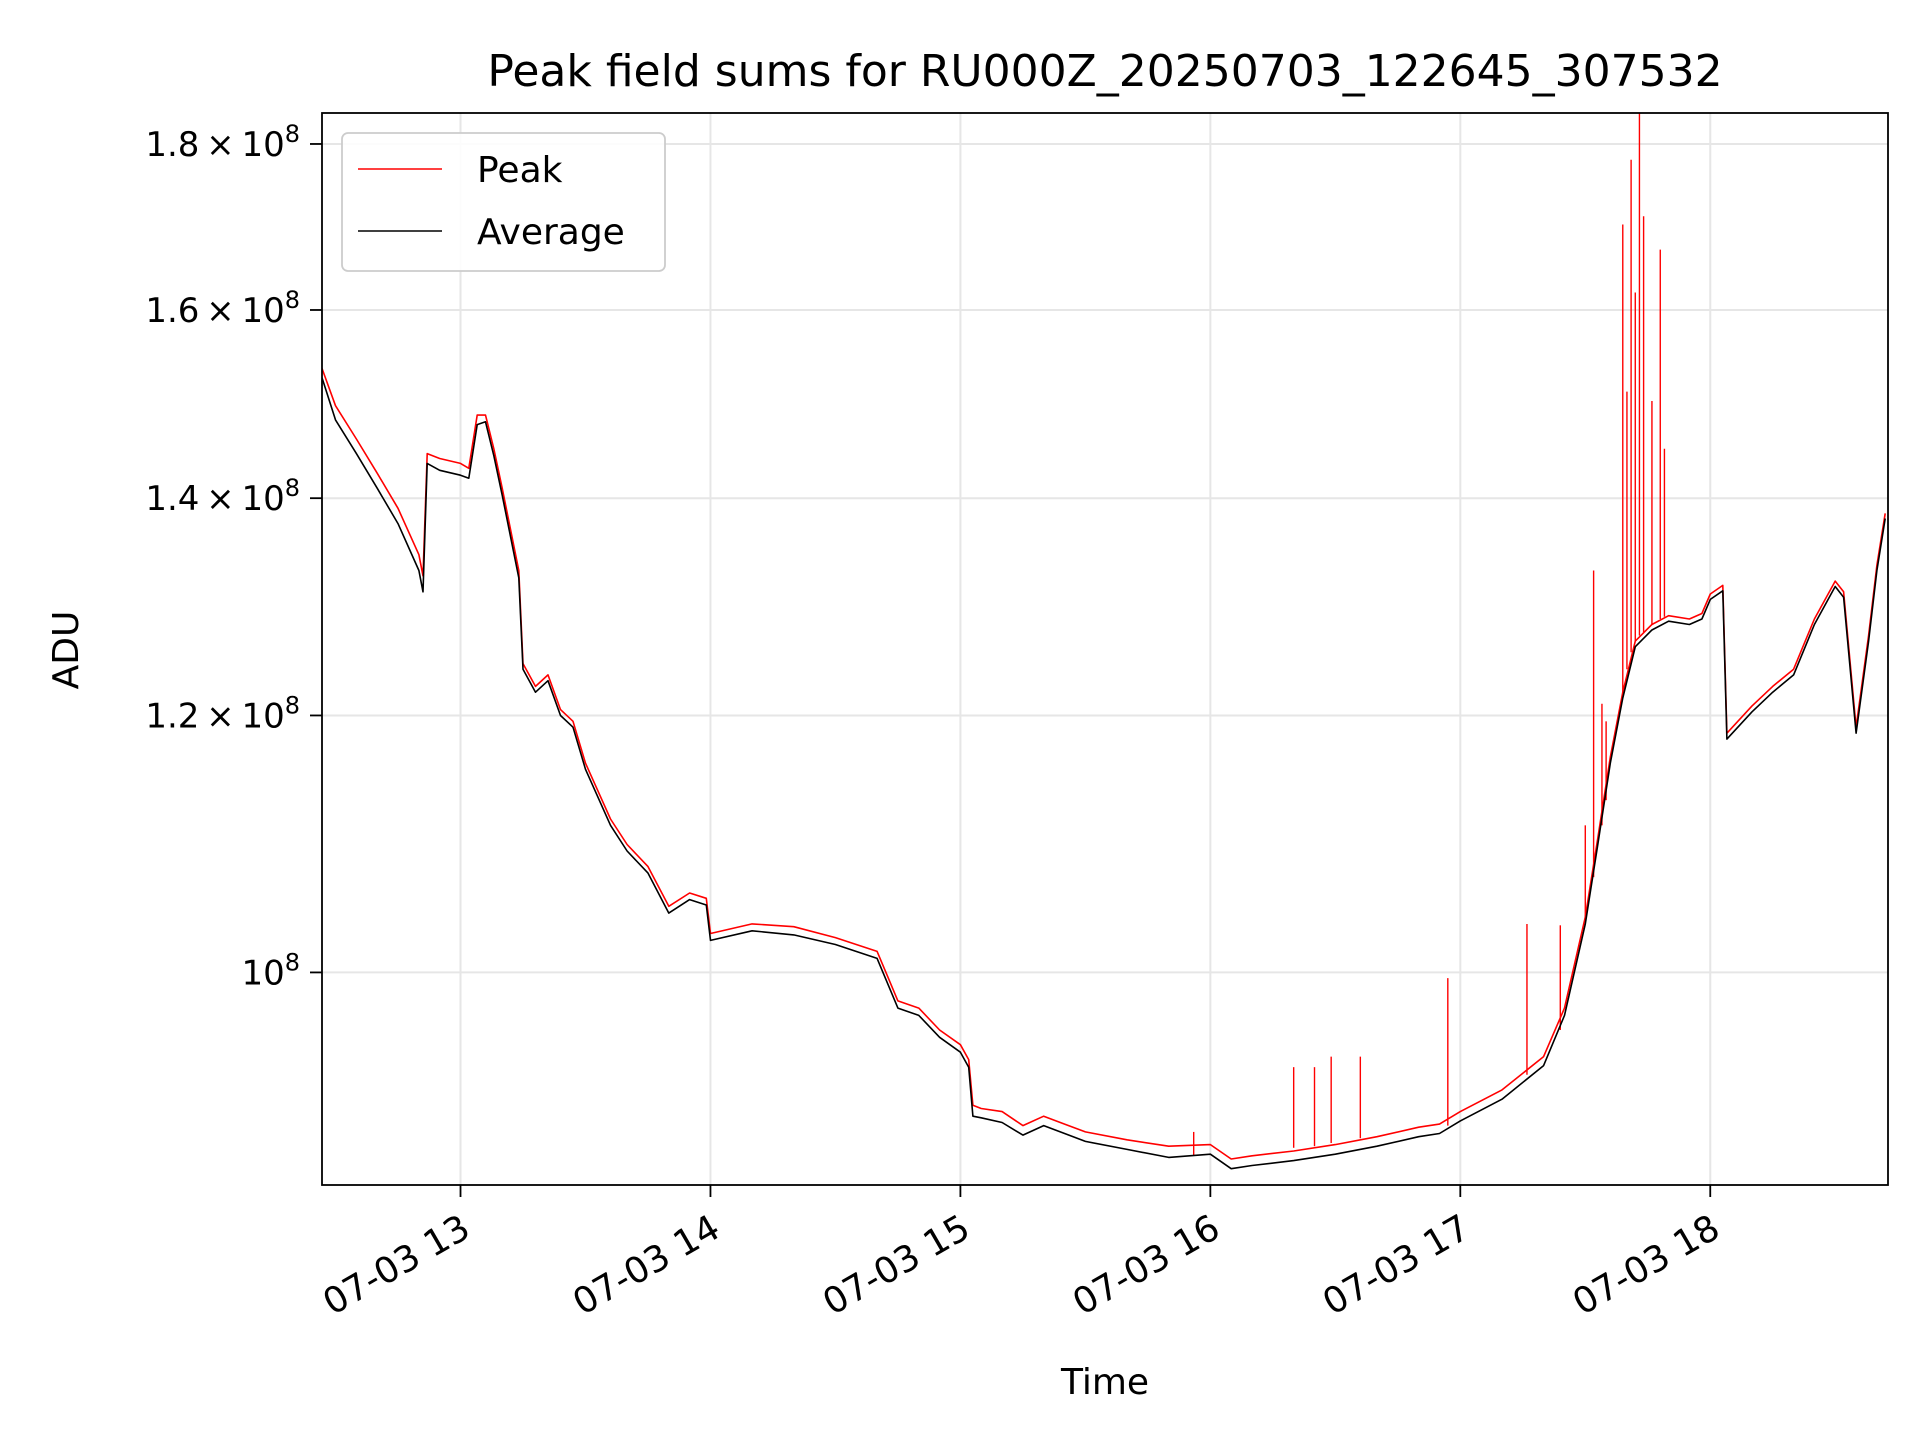 This screenshot has width=1920, height=1440. I want to click on x-axis-label: Time, so click(1104, 1382).